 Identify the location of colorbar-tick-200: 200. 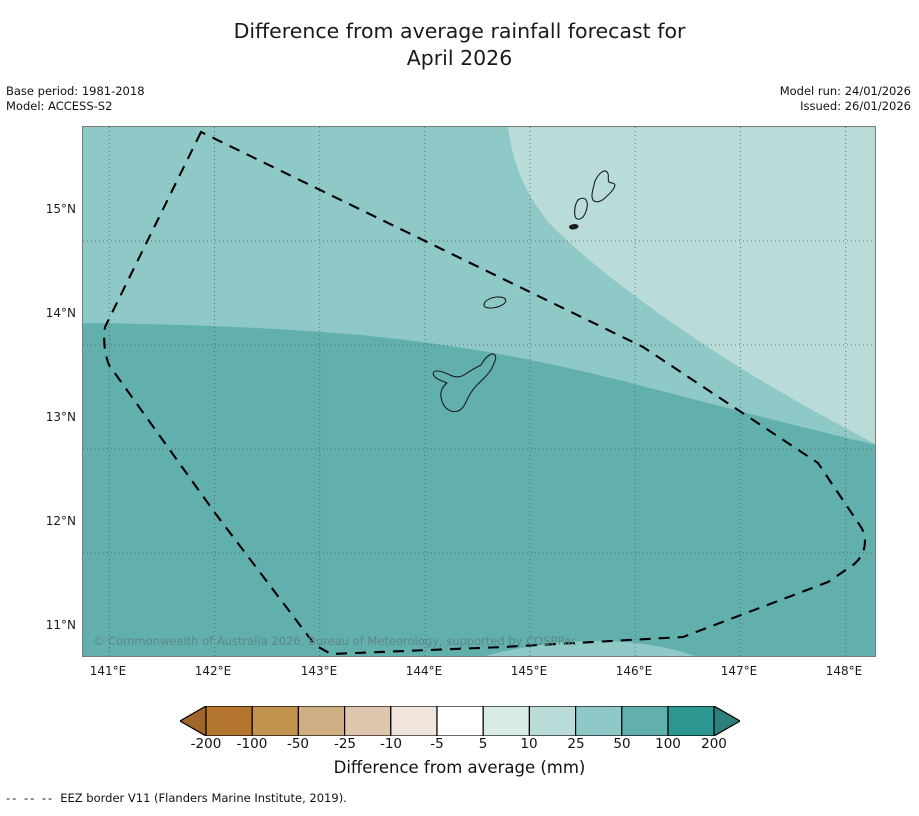
(714, 744).